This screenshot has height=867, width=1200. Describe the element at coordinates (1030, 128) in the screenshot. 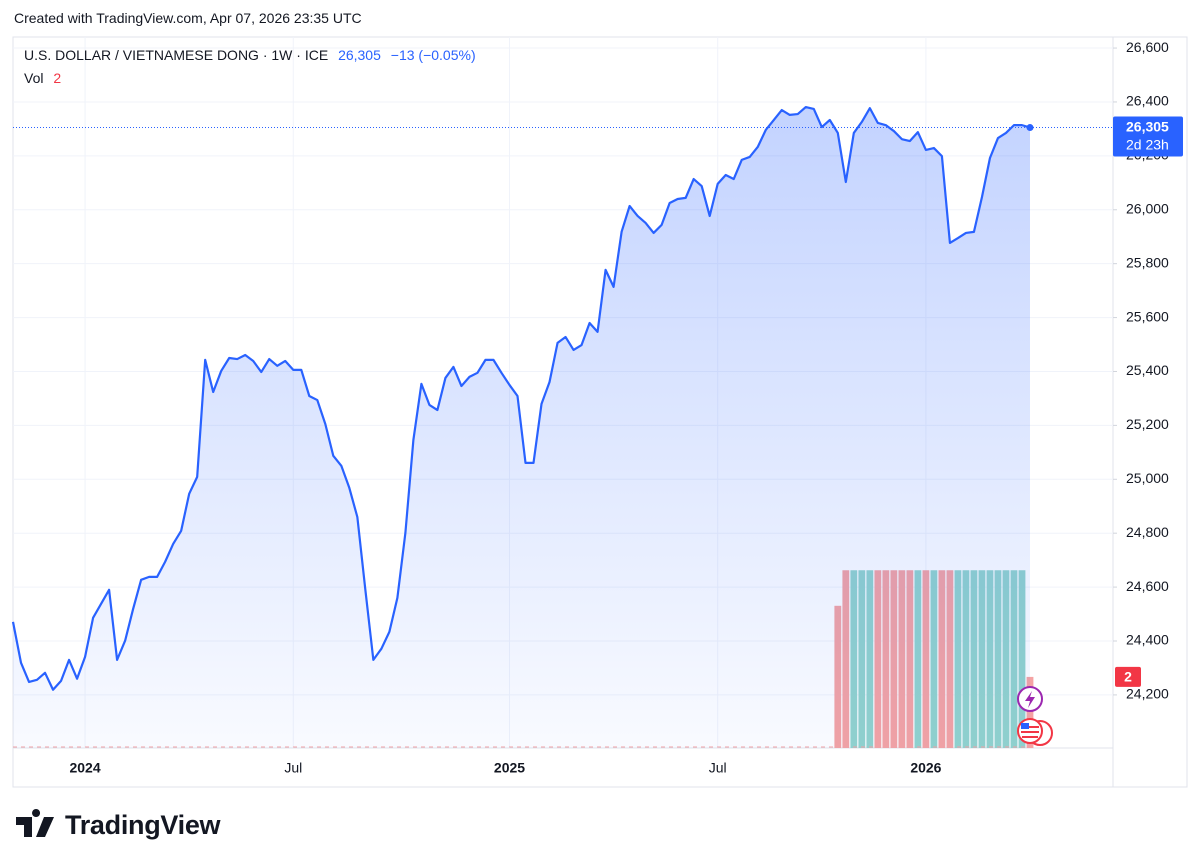

I see `last-price-dot` at that location.